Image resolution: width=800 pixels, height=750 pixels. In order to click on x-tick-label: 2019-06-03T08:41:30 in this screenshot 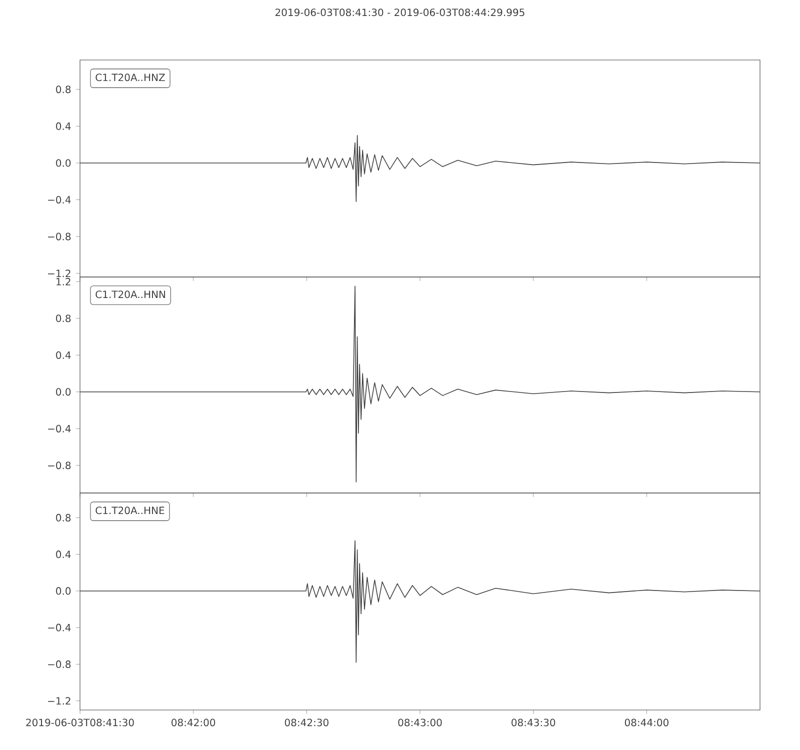, I will do `click(80, 722)`.